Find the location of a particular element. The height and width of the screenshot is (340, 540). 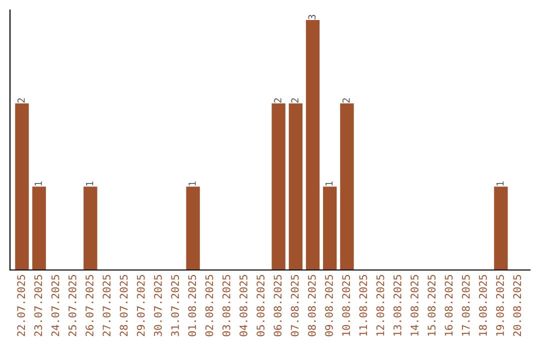

x-tick-label: 26.07.2025 is located at coordinates (90, 305).